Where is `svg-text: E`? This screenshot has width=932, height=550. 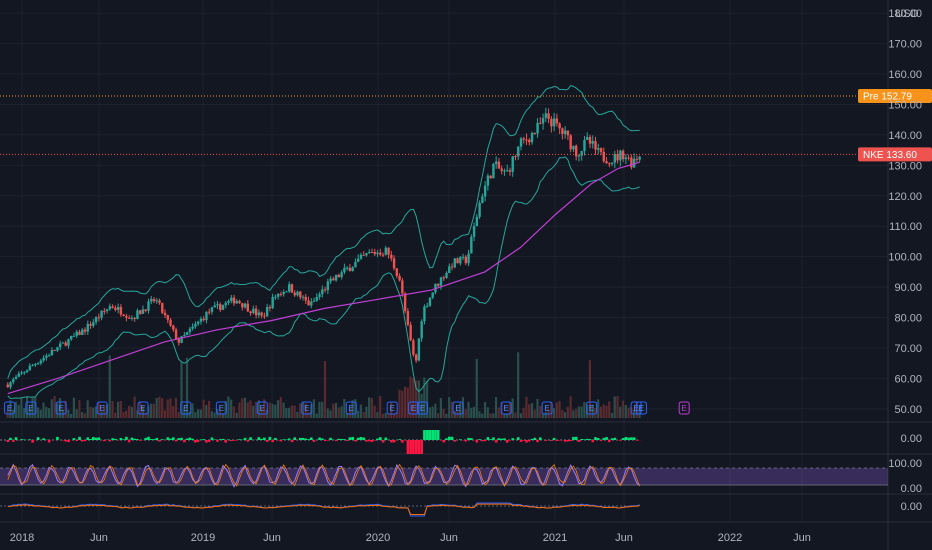
svg-text: E is located at coordinates (683, 408).